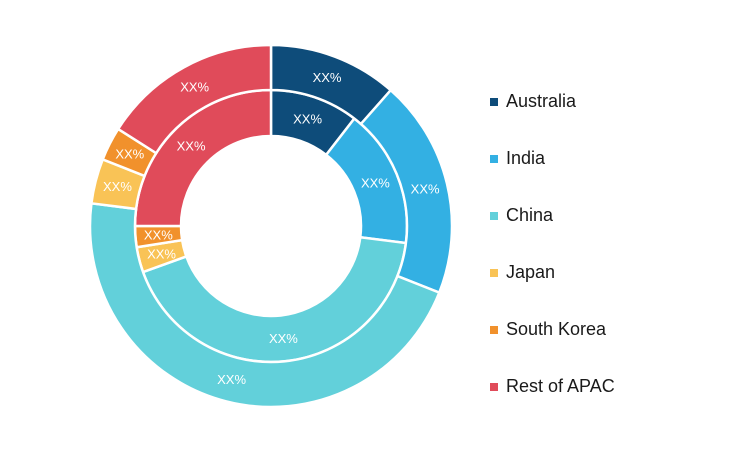 The height and width of the screenshot is (451, 751). Describe the element at coordinates (541, 101) in the screenshot. I see `legend-label: Australia` at that location.